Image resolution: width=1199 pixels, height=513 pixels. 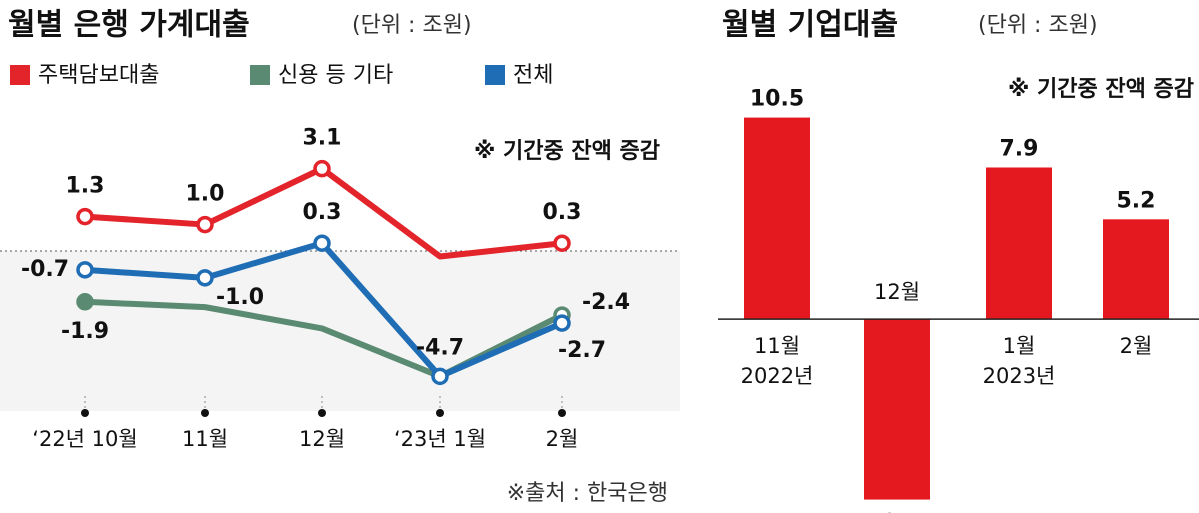 I want to click on x-tick-label: ‘23년 1월, so click(x=440, y=439).